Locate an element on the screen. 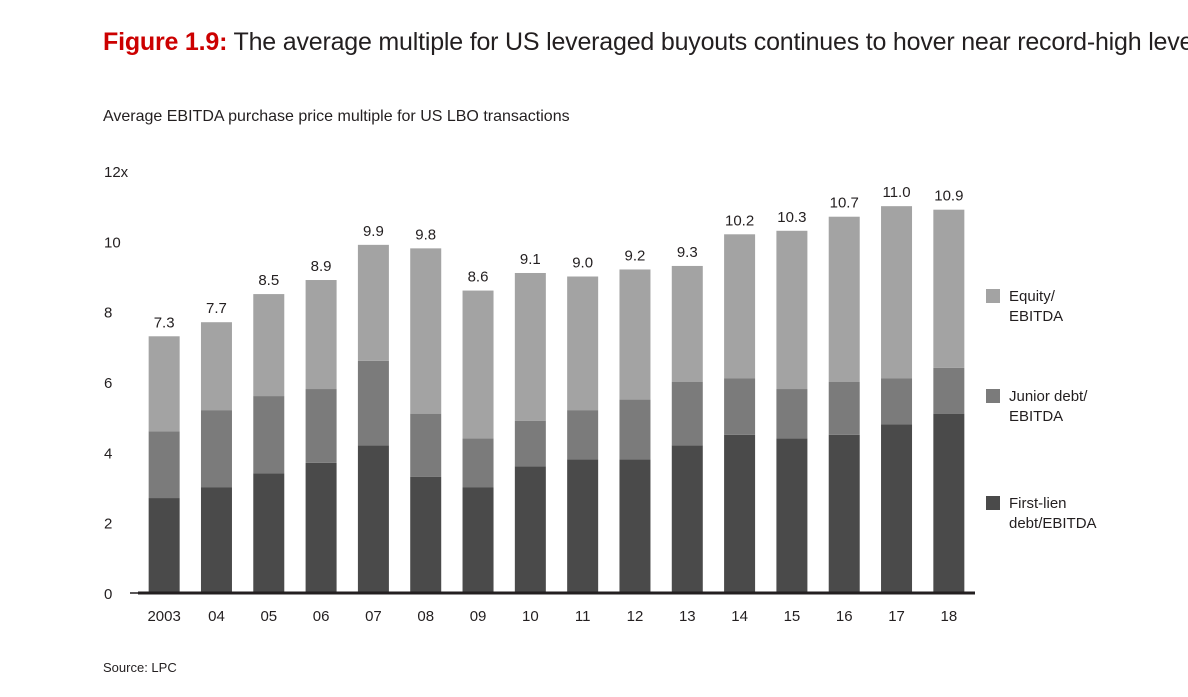  bar-total-label: 9.8 is located at coordinates (425, 234).